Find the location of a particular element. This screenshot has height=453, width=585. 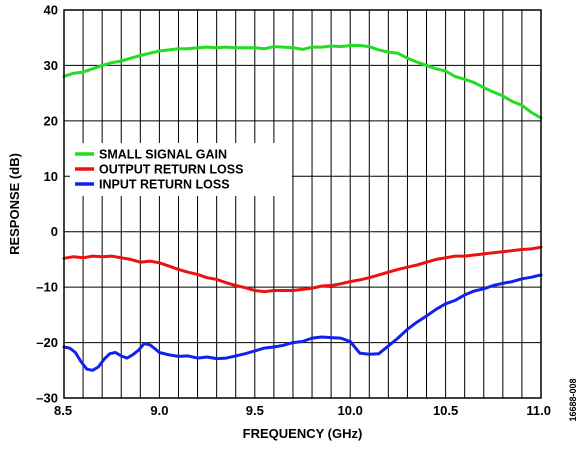

y-tick-label: 20 is located at coordinates (51, 120).